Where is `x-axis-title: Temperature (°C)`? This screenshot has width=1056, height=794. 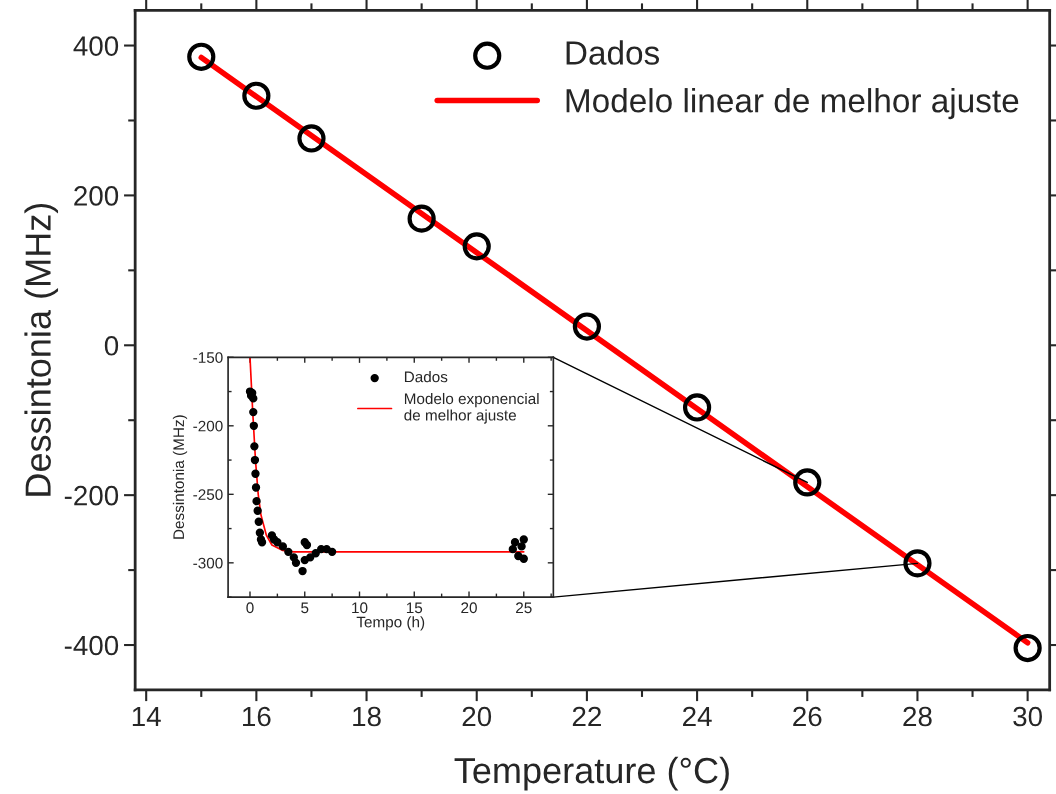 x-axis-title: Temperature (°C) is located at coordinates (591, 773).